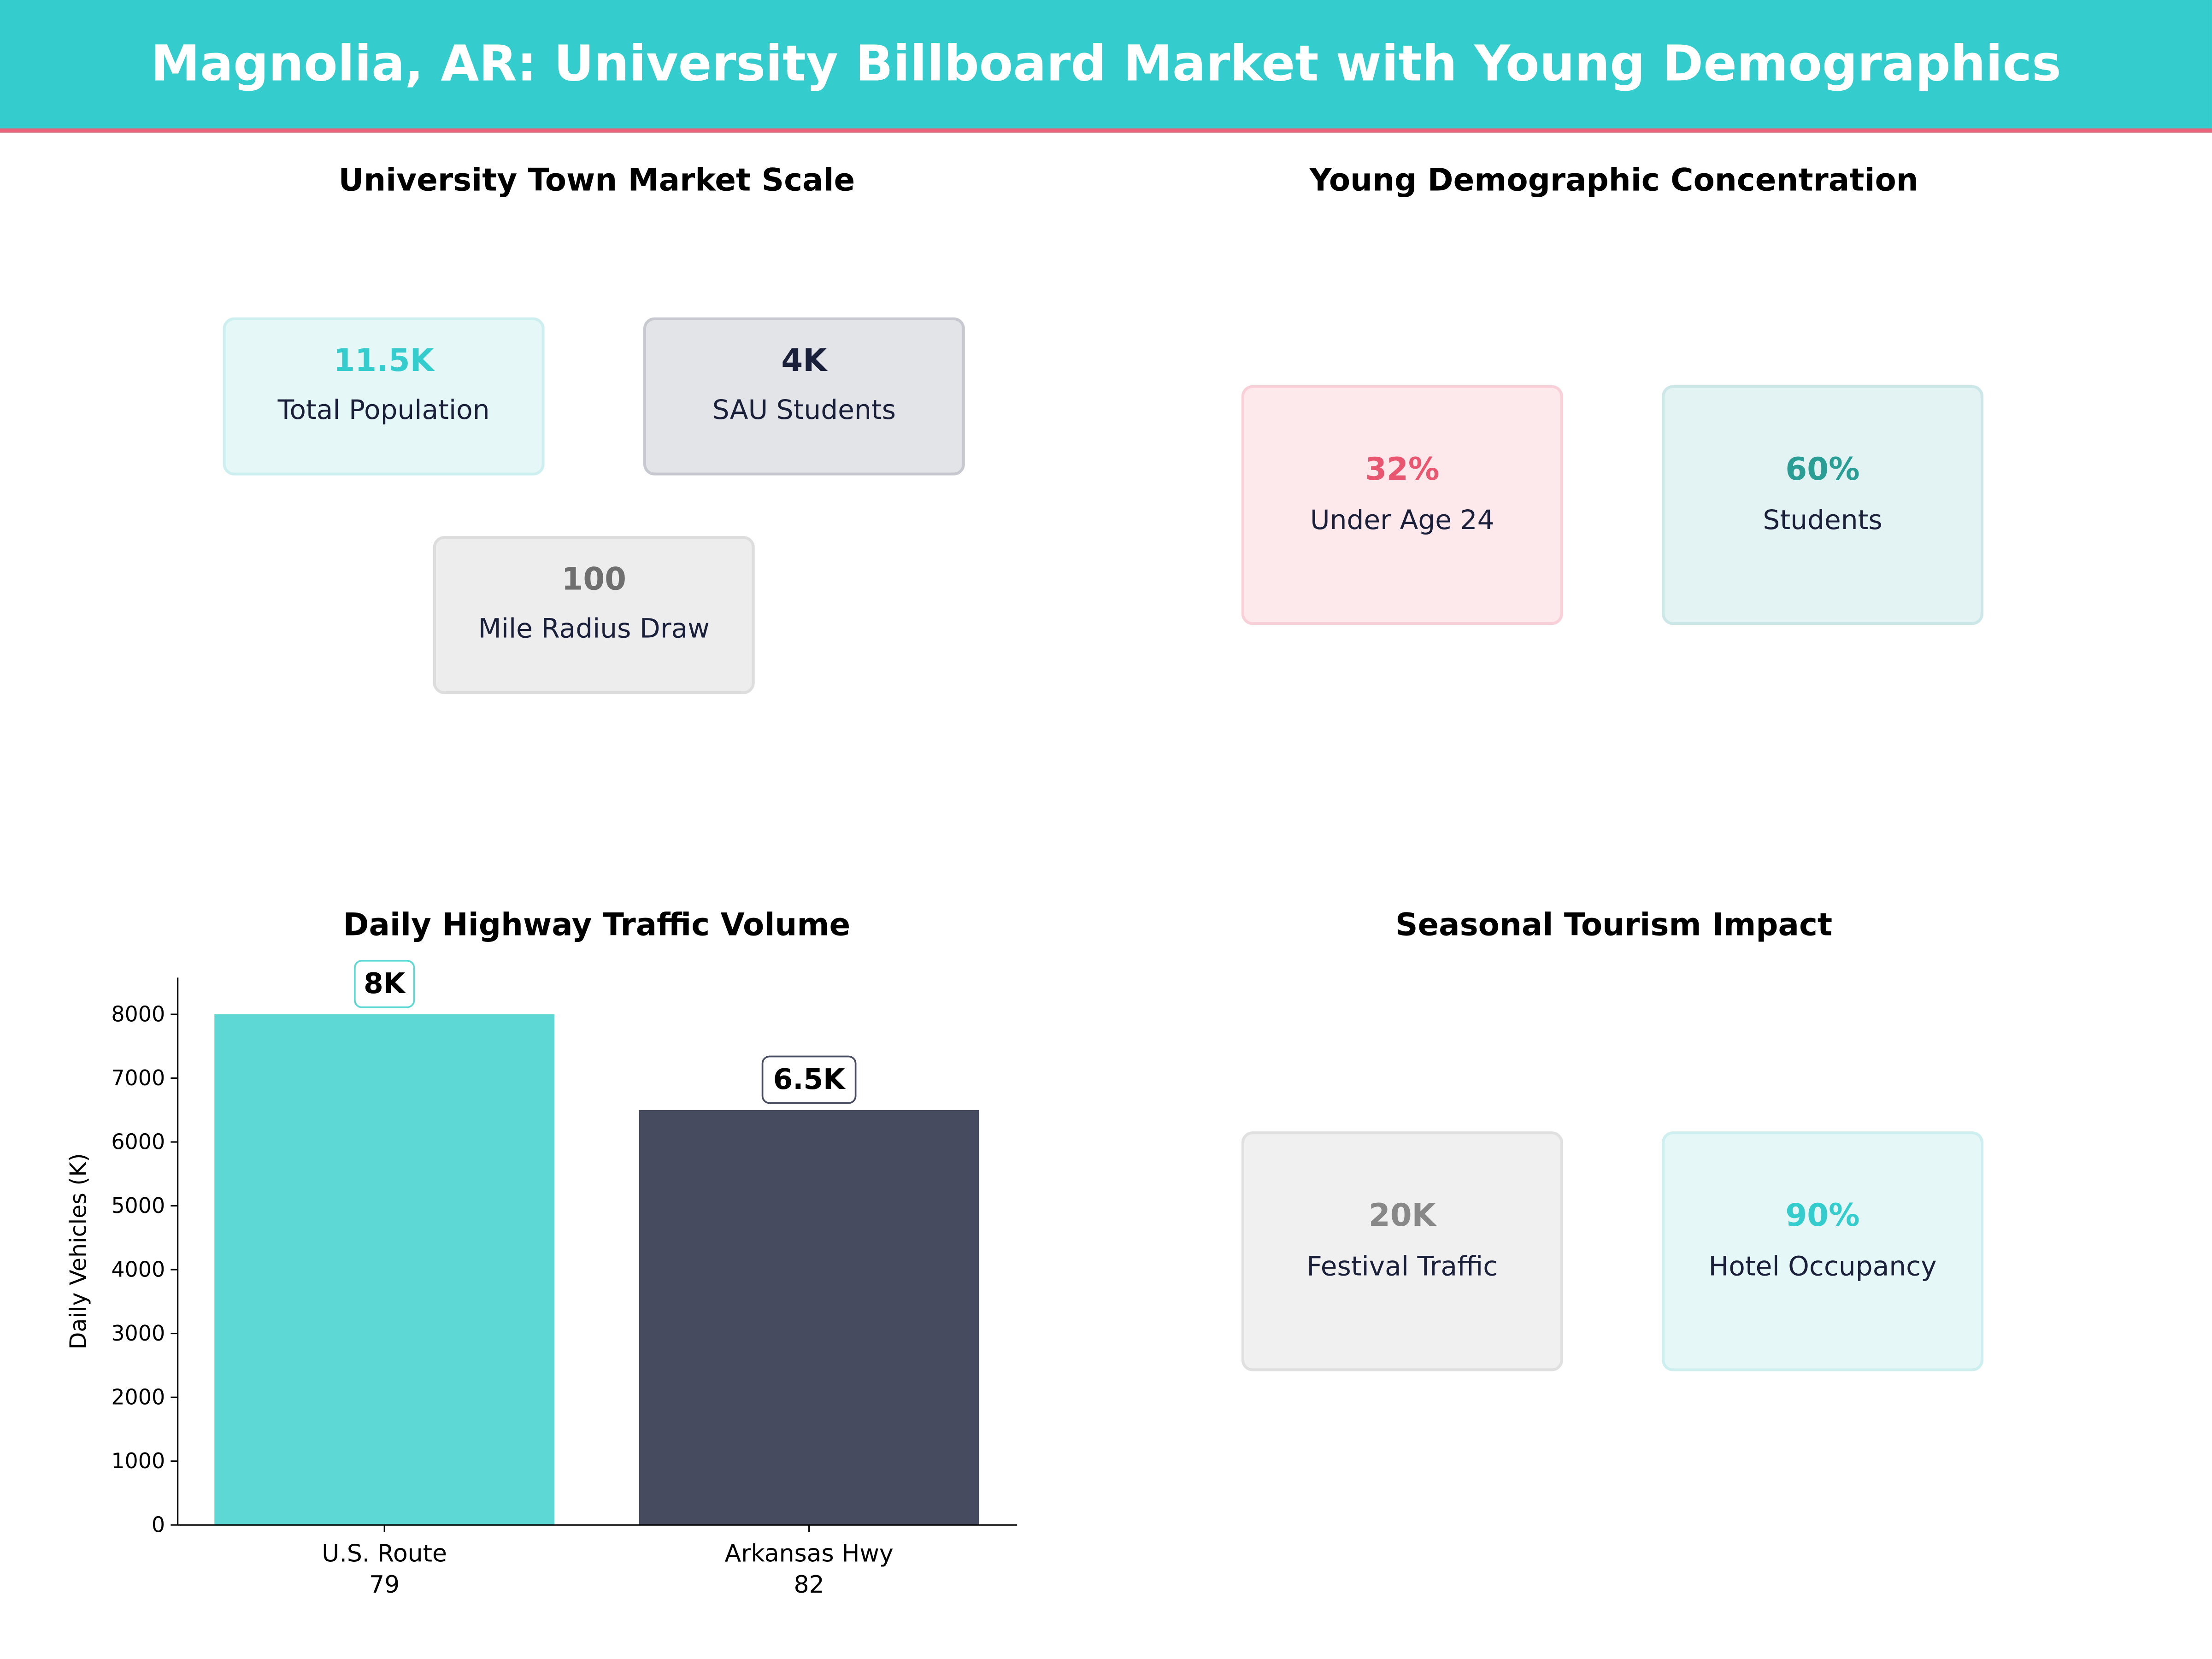 The width and height of the screenshot is (2212, 1659). What do you see at coordinates (1822, 1217) in the screenshot?
I see `card-value: 90%` at bounding box center [1822, 1217].